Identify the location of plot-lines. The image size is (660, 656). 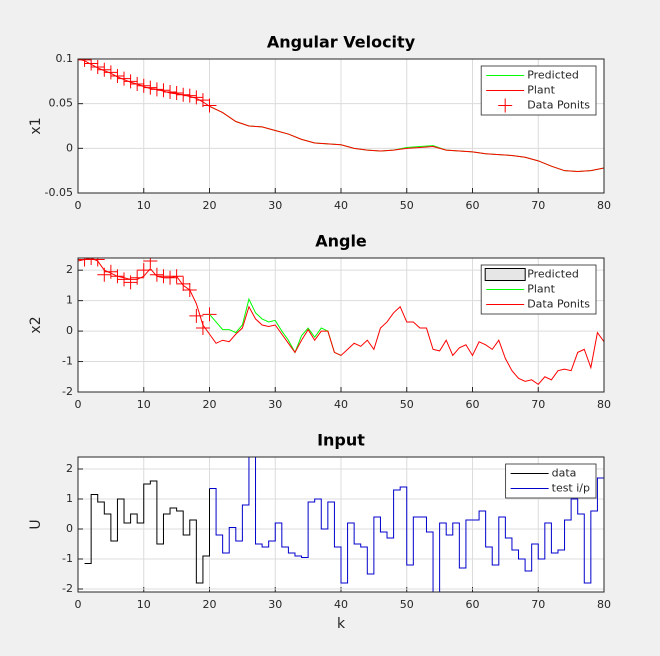
(341, 116).